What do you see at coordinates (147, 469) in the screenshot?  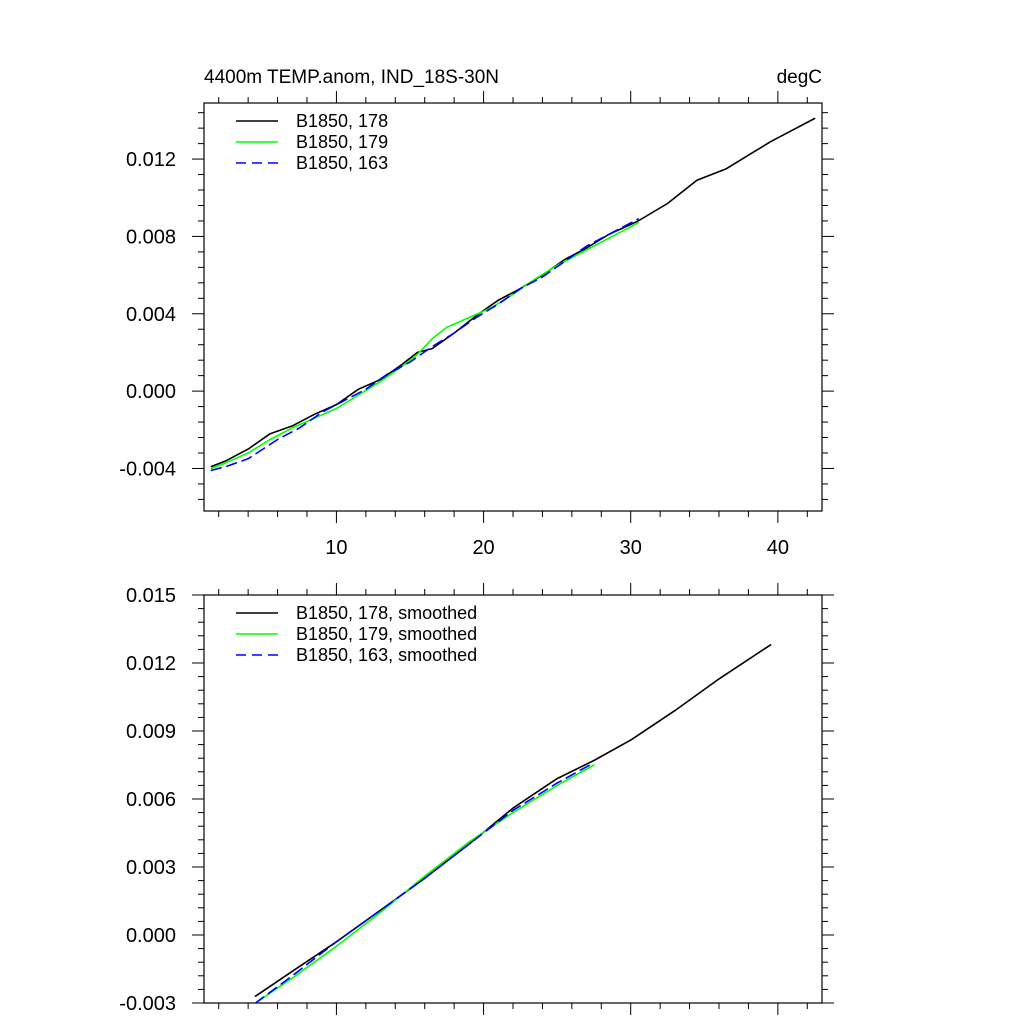 I see `y-tick-label: -0.004` at bounding box center [147, 469].